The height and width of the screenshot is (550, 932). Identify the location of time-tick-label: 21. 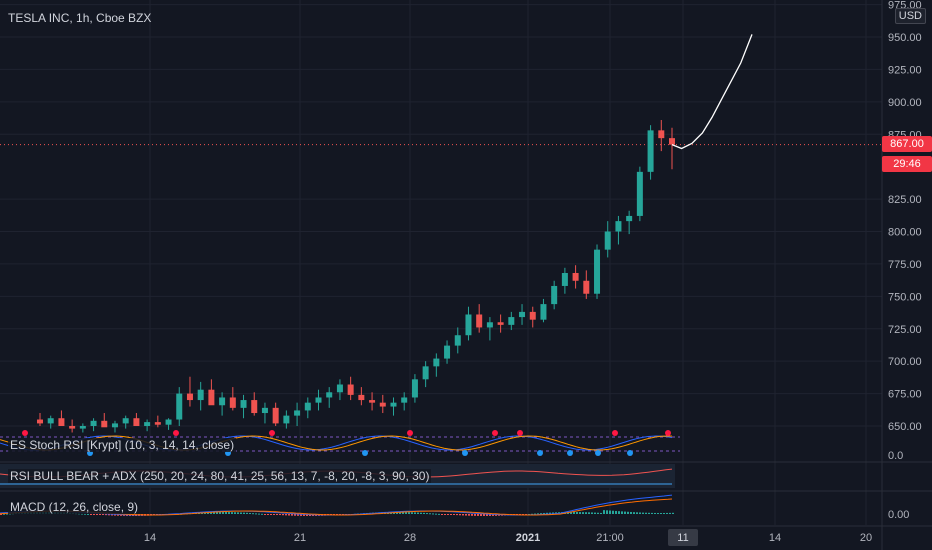
(300, 538).